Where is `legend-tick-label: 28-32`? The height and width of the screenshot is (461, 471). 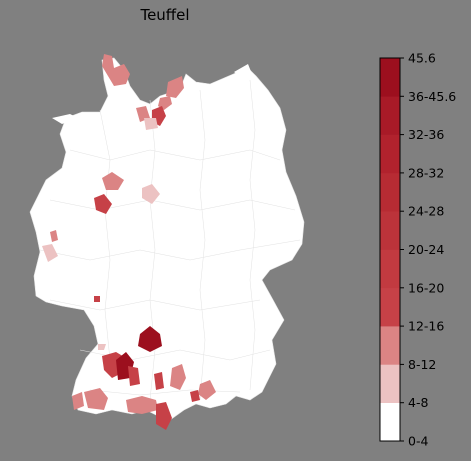
legend-tick-label: 28-32 is located at coordinates (426, 172).